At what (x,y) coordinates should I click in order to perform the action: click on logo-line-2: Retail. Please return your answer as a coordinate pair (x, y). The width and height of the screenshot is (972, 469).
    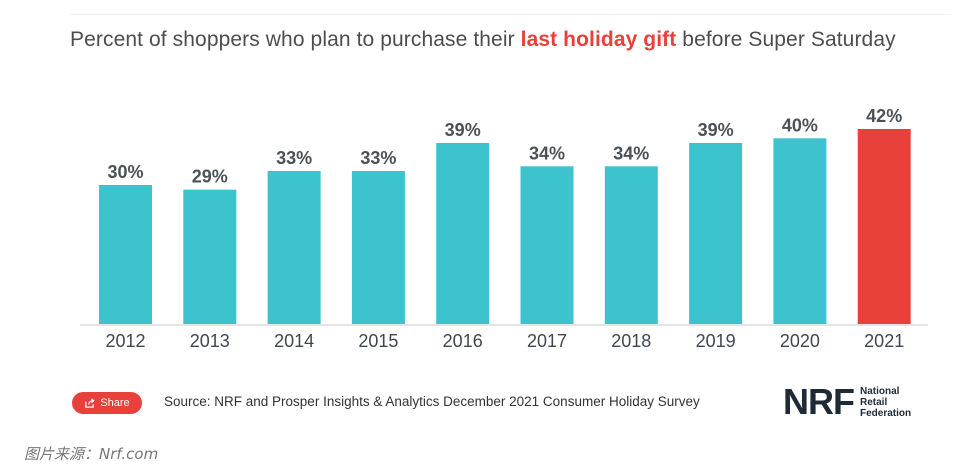
    Looking at the image, I should click on (874, 402).